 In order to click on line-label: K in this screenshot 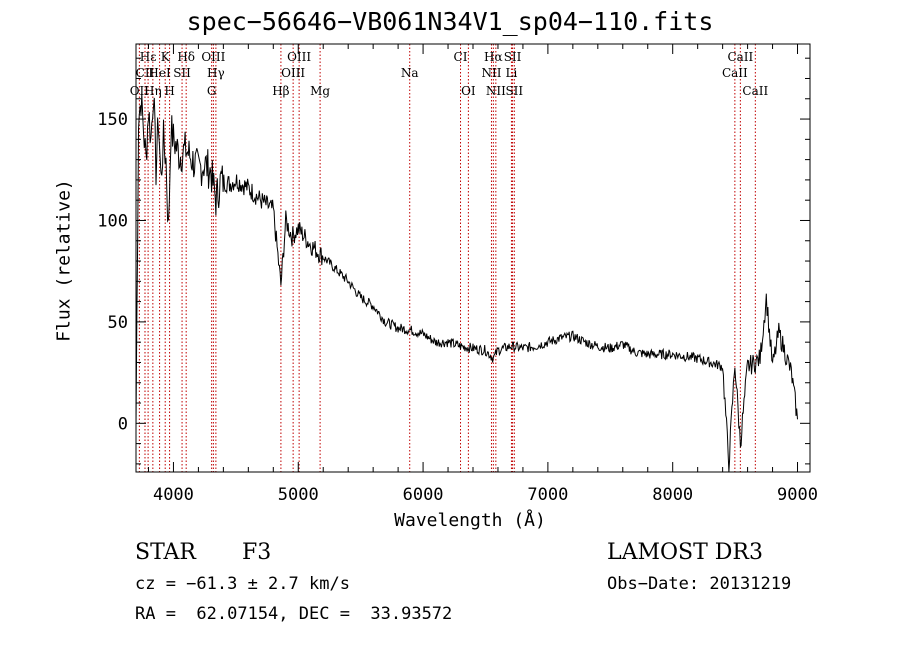, I will do `click(166, 57)`.